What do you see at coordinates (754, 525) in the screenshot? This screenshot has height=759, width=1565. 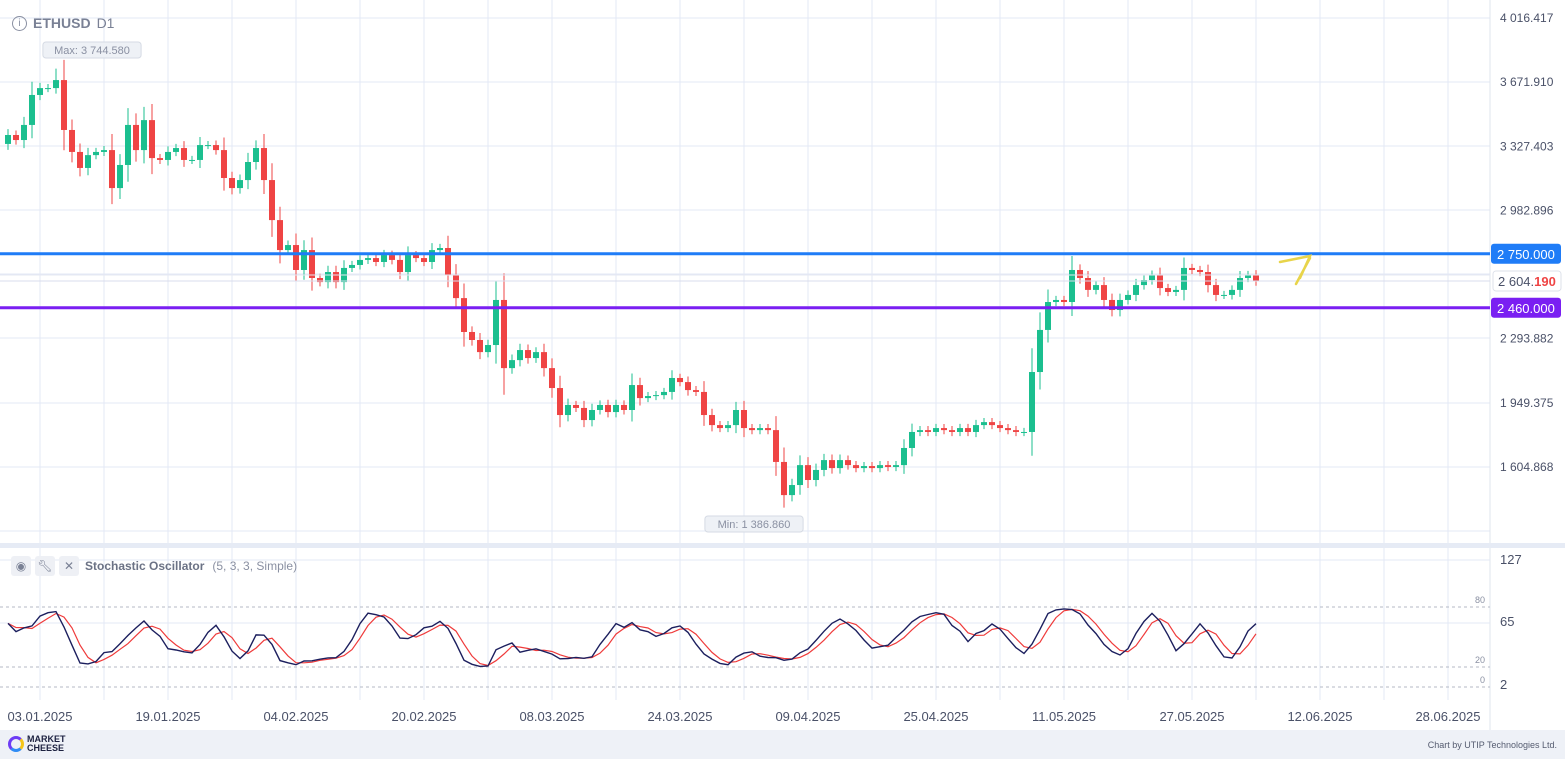 I see `min-label: Min: 1 386.860` at bounding box center [754, 525].